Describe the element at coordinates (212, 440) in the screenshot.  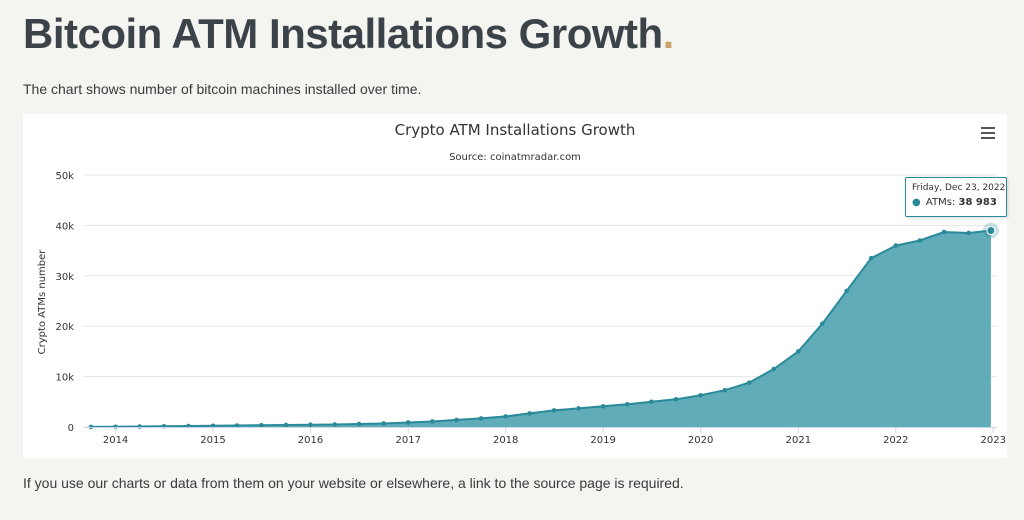
I see `x-tick-label: 2015` at that location.